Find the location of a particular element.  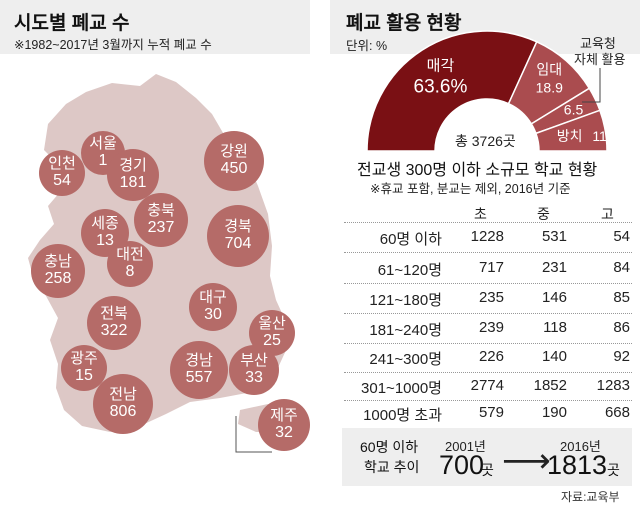

region-bubble-jeonnam: 전남 806 is located at coordinates (123, 404).